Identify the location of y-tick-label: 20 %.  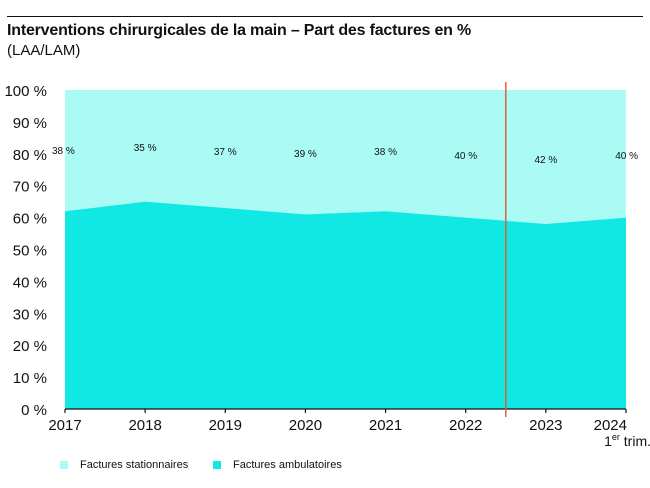
(30, 346).